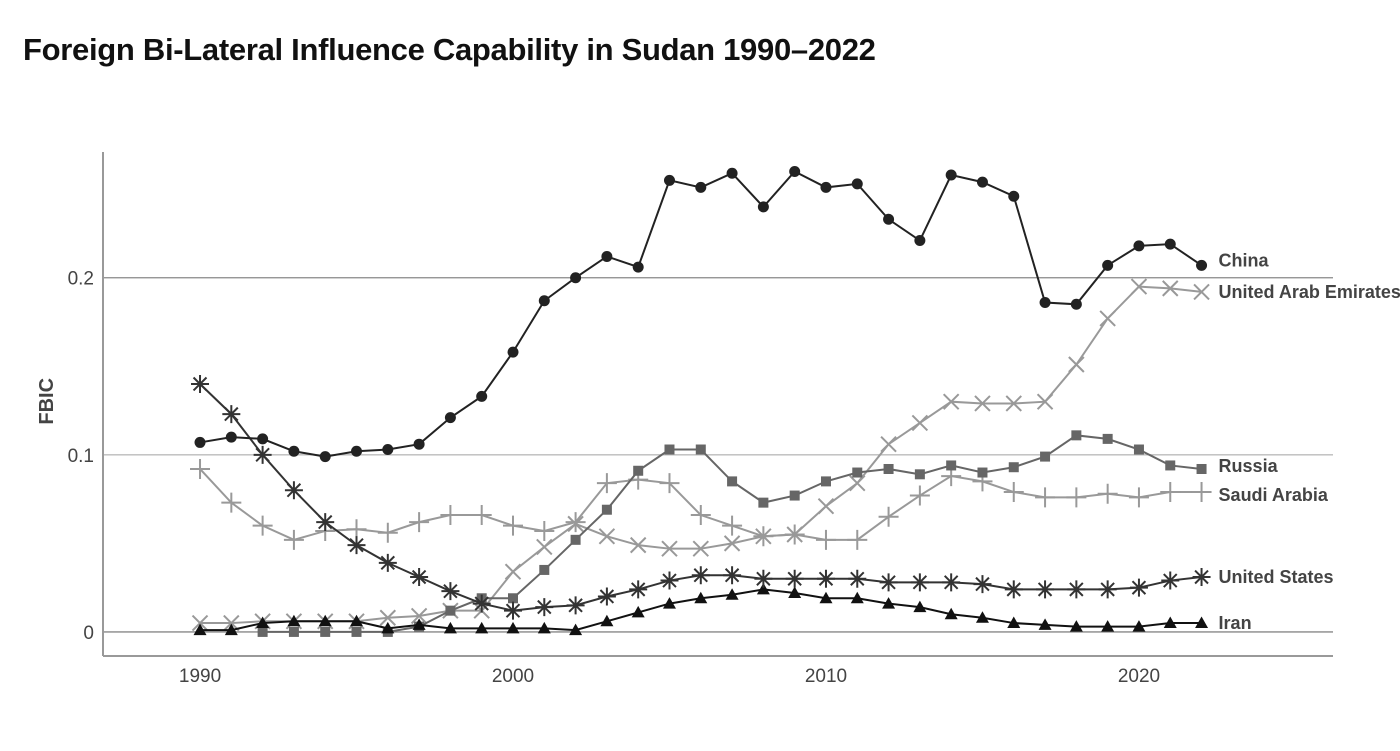 This screenshot has width=1400, height=751. Describe the element at coordinates (47, 401) in the screenshot. I see `y-axis-title: FBIC` at that location.